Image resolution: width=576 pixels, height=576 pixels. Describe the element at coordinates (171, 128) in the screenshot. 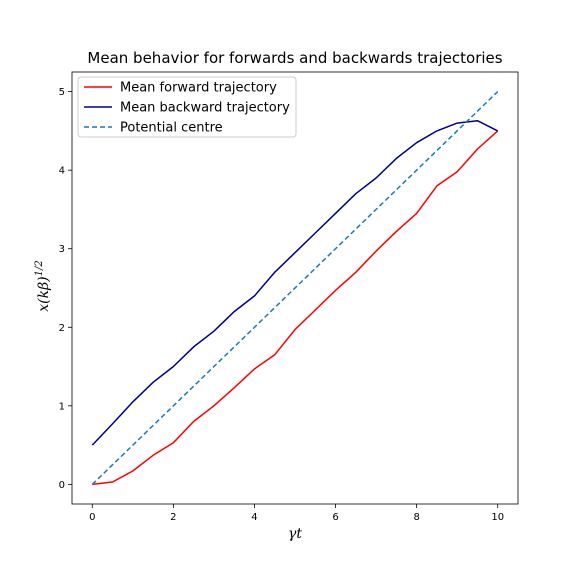

I see `legend-label: Potential centre` at that location.